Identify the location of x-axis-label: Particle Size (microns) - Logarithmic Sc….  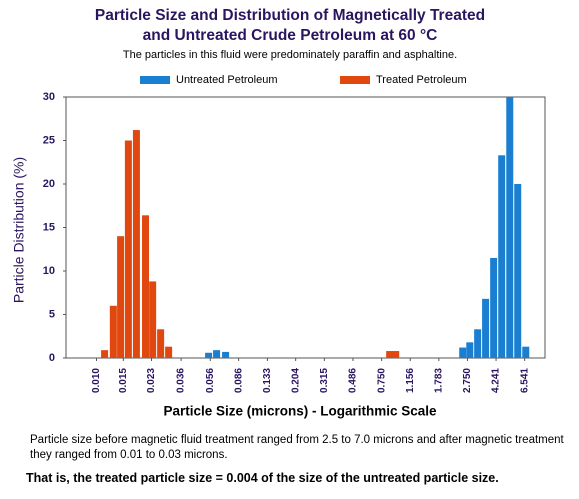
(300, 411).